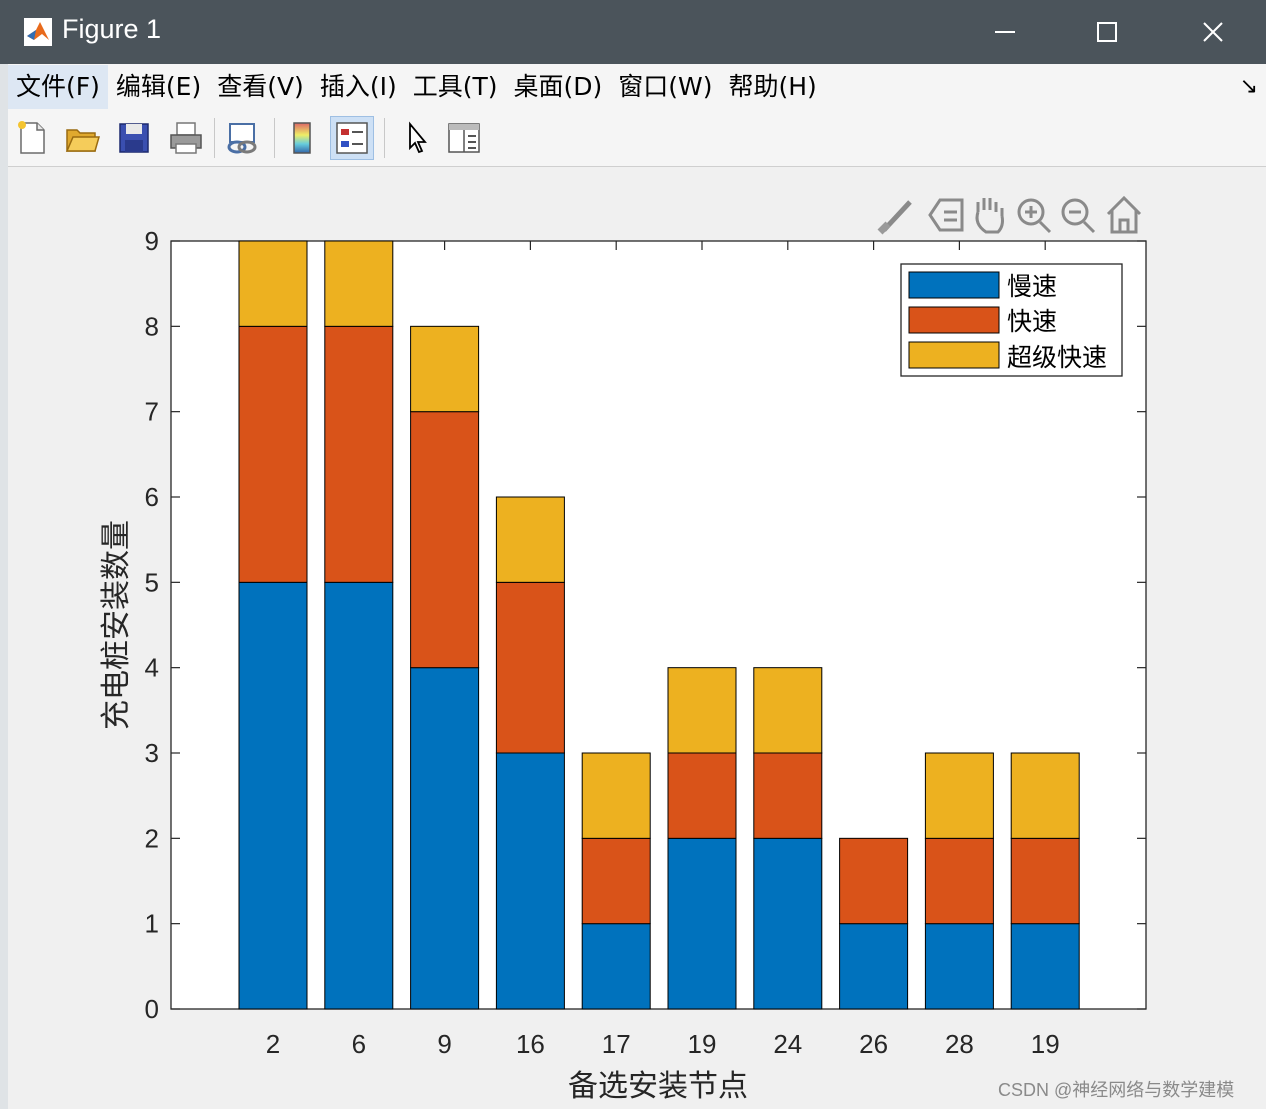  Describe the element at coordinates (359, 1044) in the screenshot. I see `x-tick-label: 6` at that location.